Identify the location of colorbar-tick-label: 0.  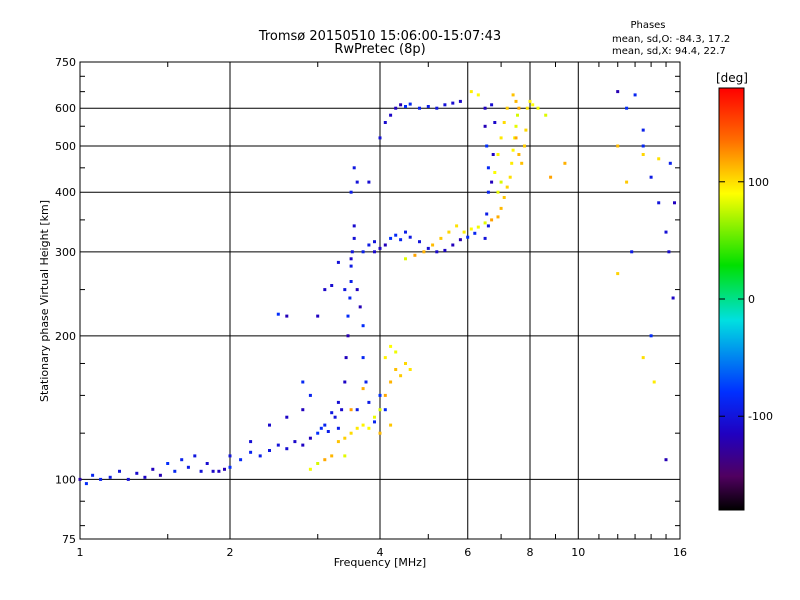
(751, 299).